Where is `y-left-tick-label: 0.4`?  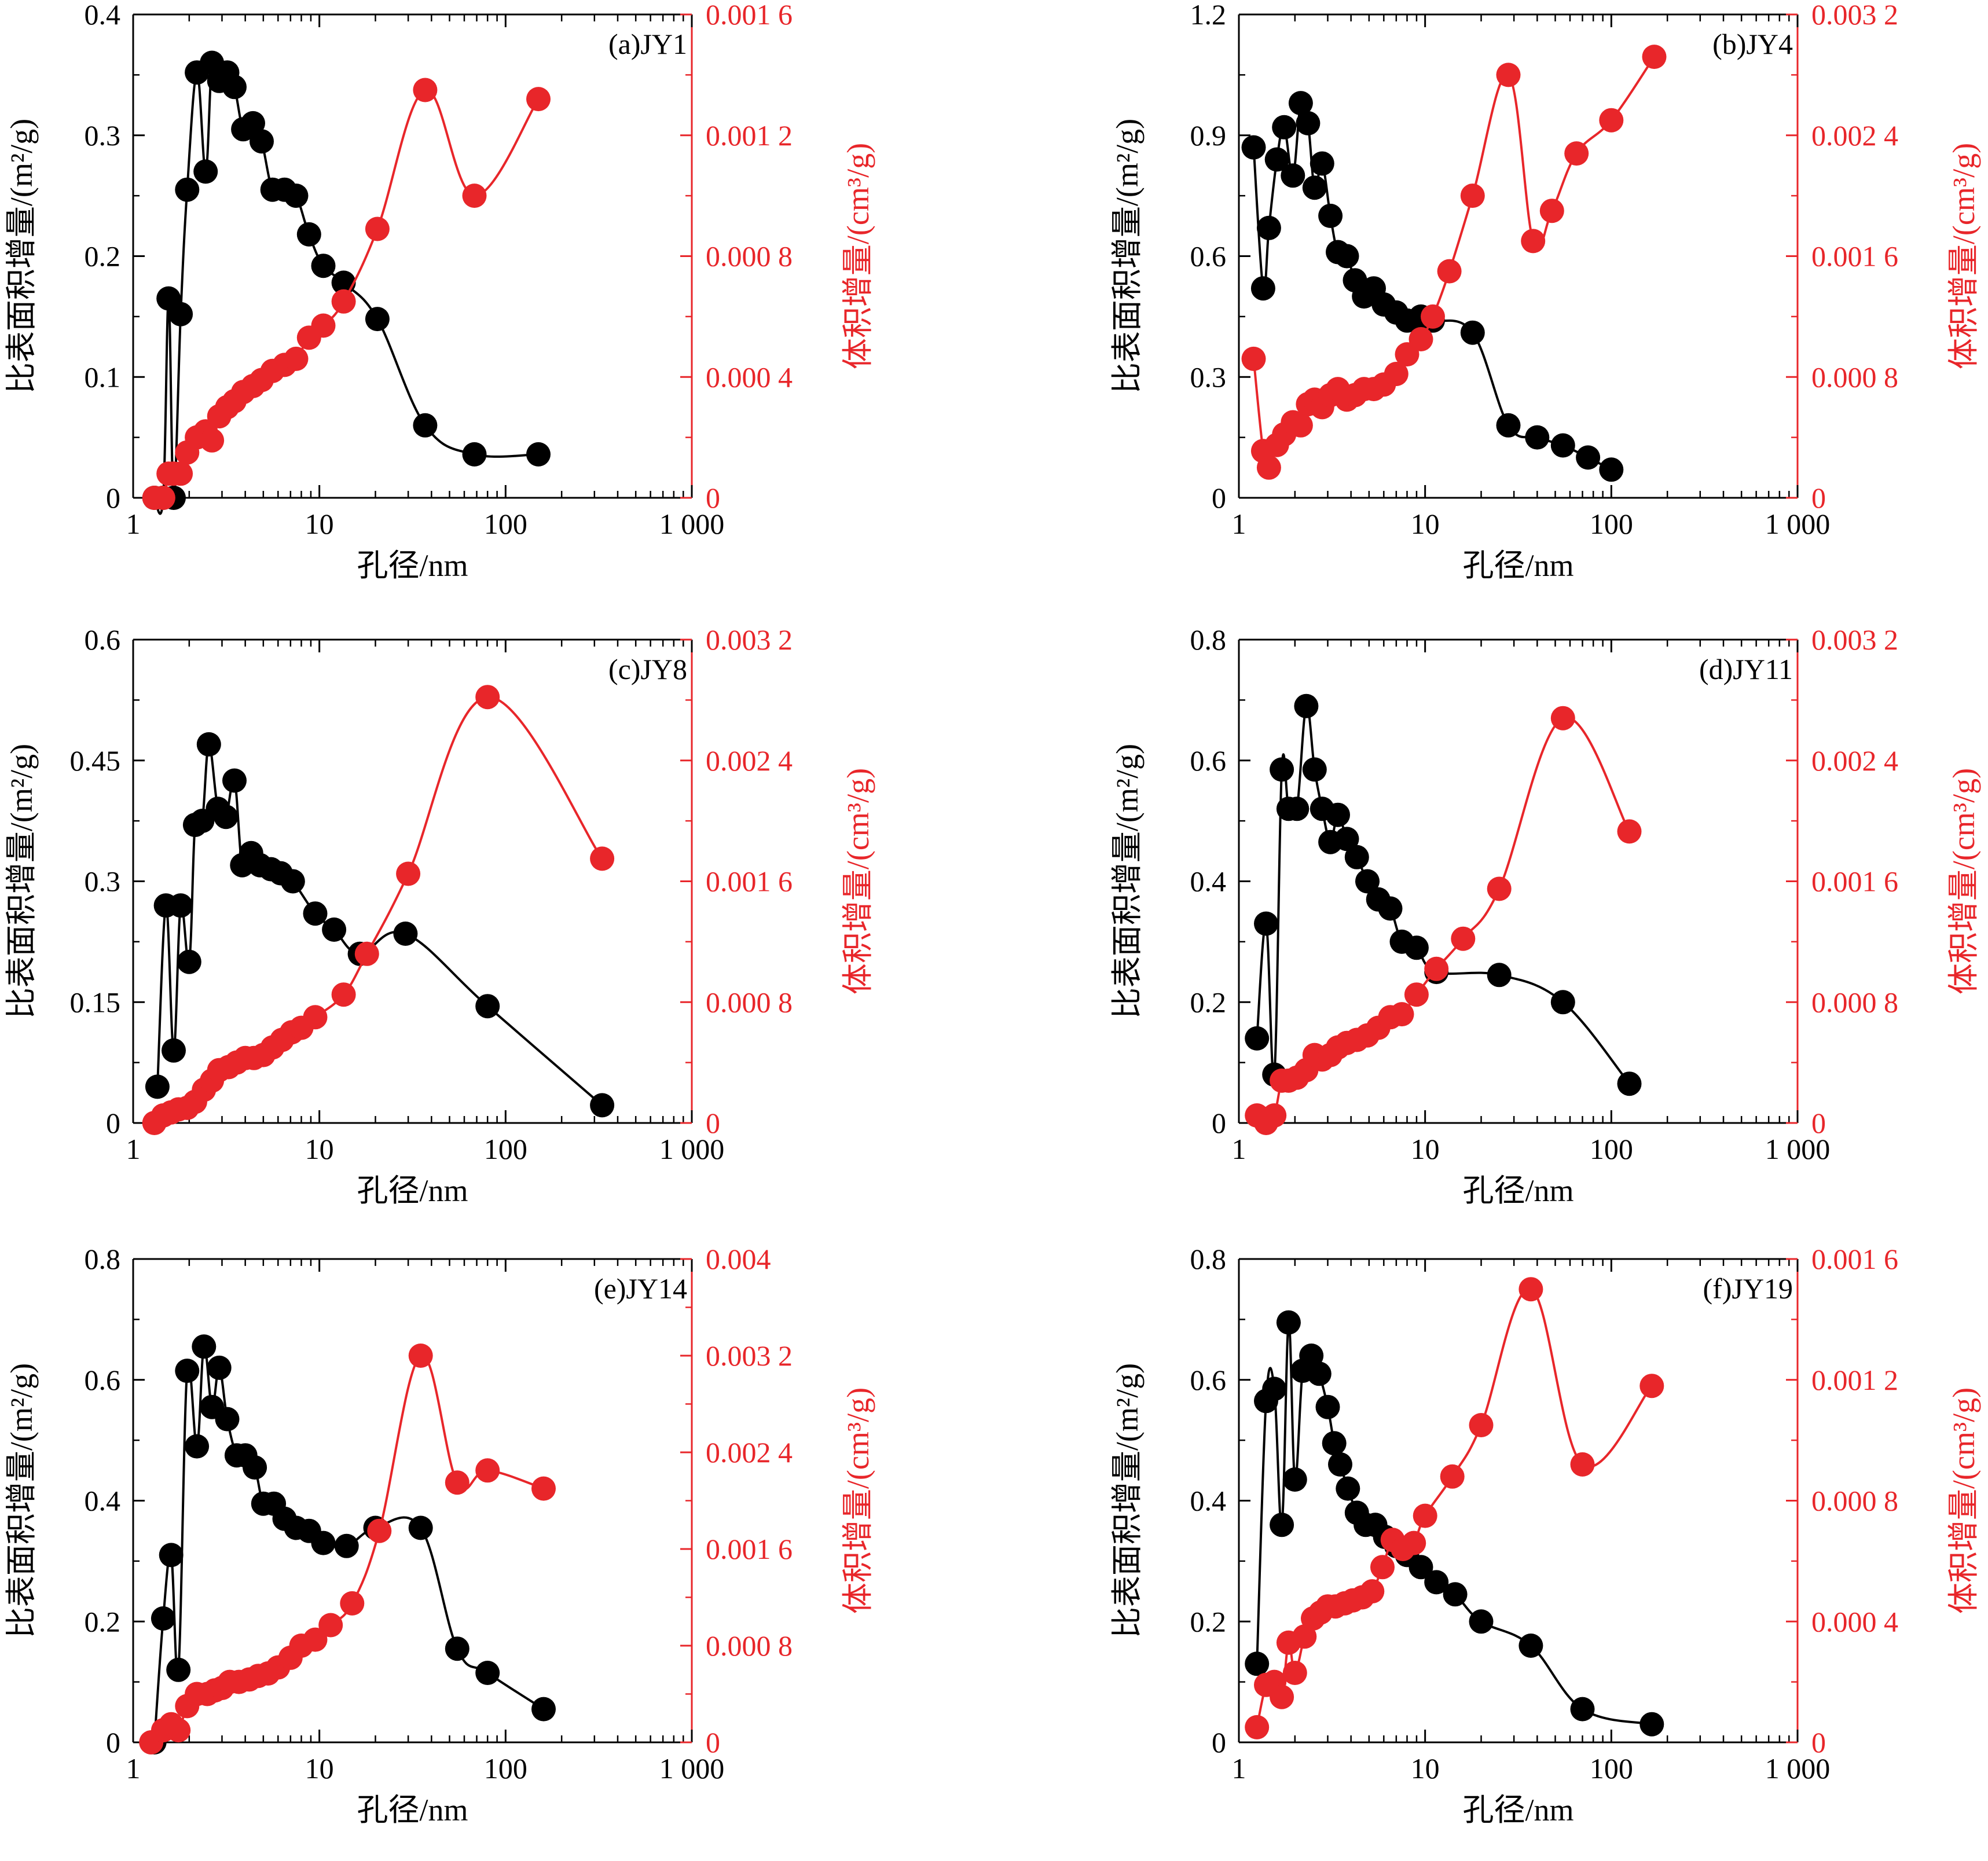 y-left-tick-label: 0.4 is located at coordinates (103, 1501).